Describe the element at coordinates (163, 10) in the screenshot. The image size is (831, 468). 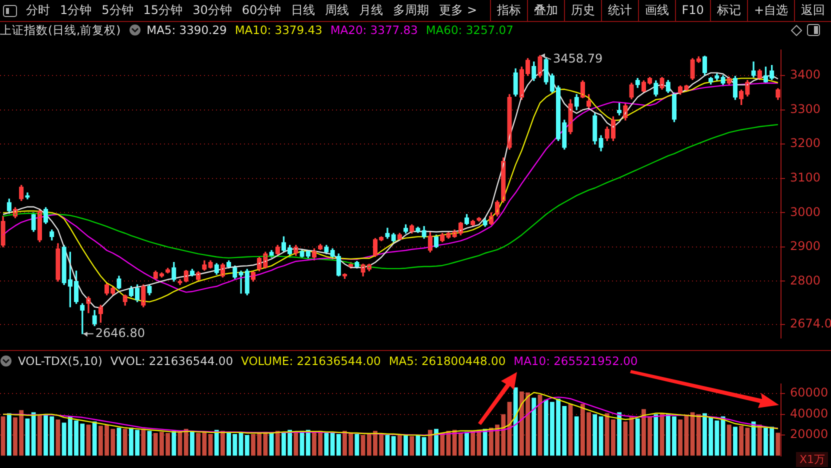
I see `text: 15分钟` at that location.